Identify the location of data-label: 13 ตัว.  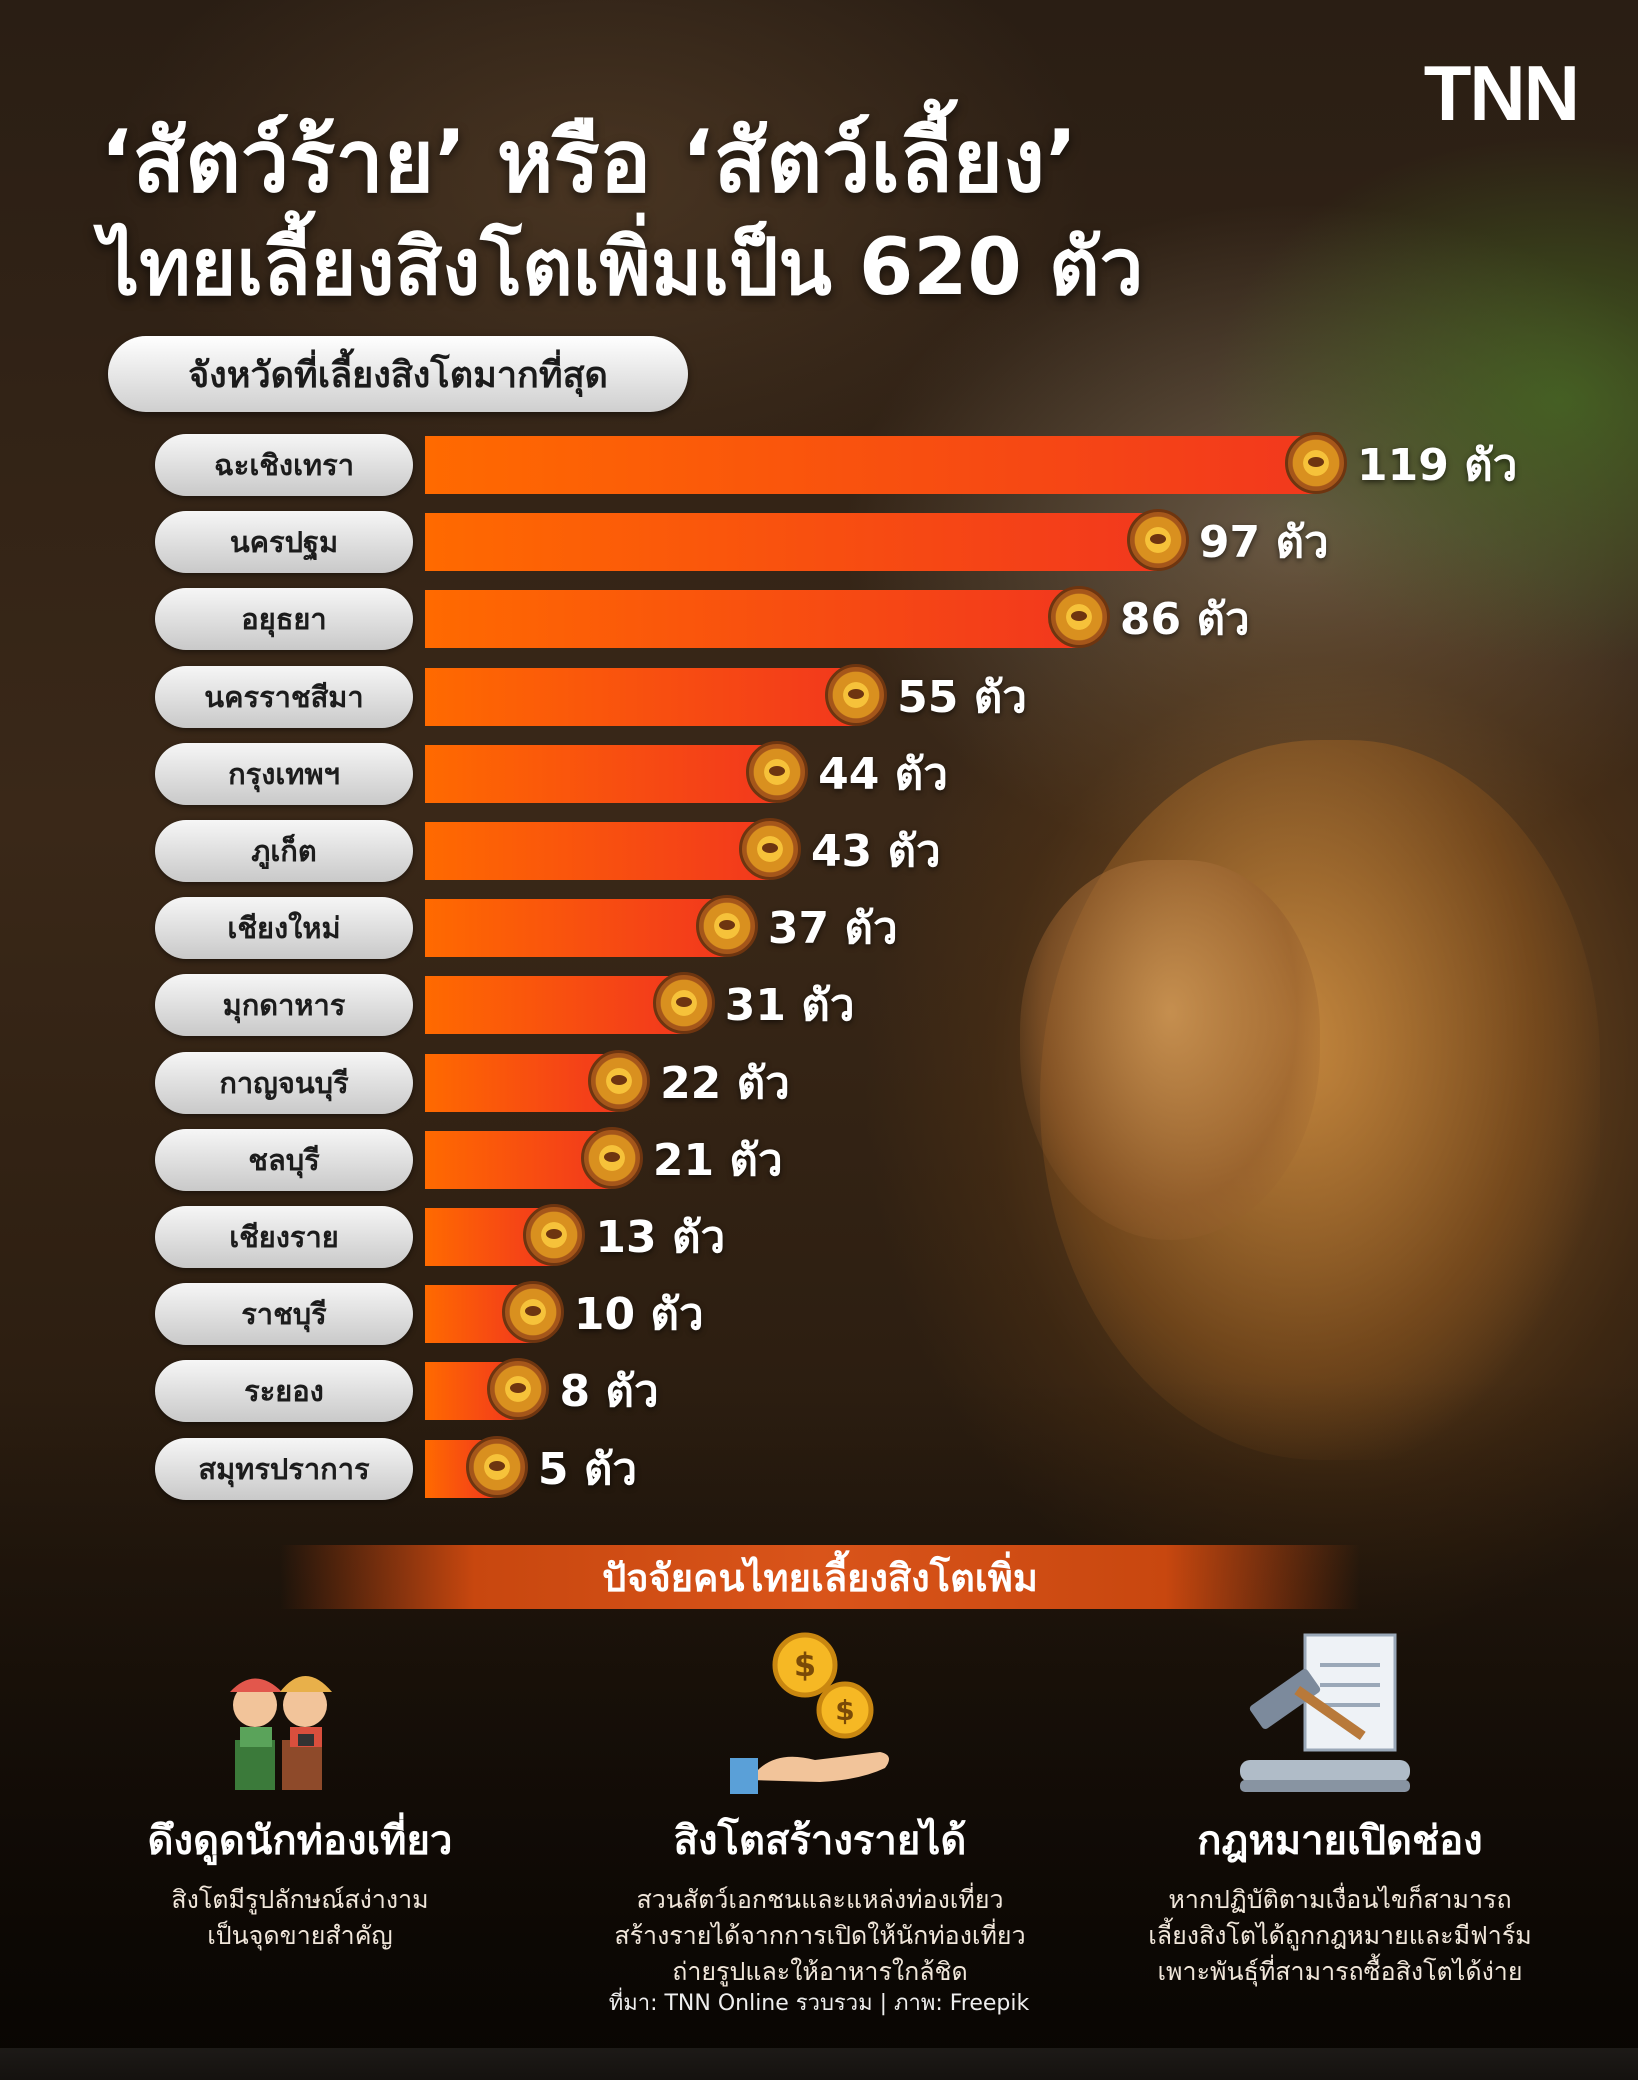
(660, 1237).